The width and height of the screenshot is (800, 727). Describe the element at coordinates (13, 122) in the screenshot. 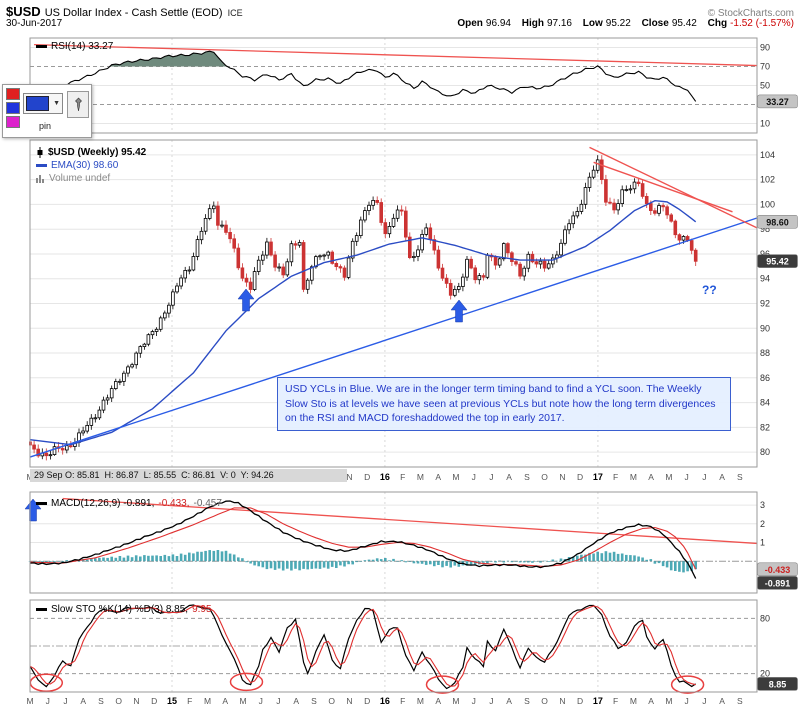

I see `color-swatch-magenta` at that location.